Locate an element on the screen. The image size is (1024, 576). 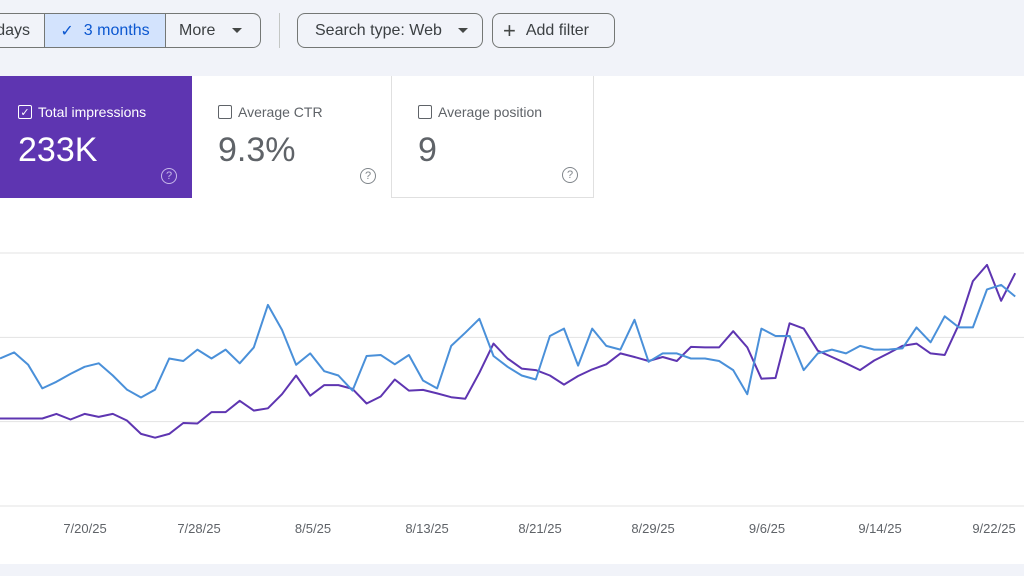
checkbox-checked-icon: ✓ is located at coordinates (25, 112).